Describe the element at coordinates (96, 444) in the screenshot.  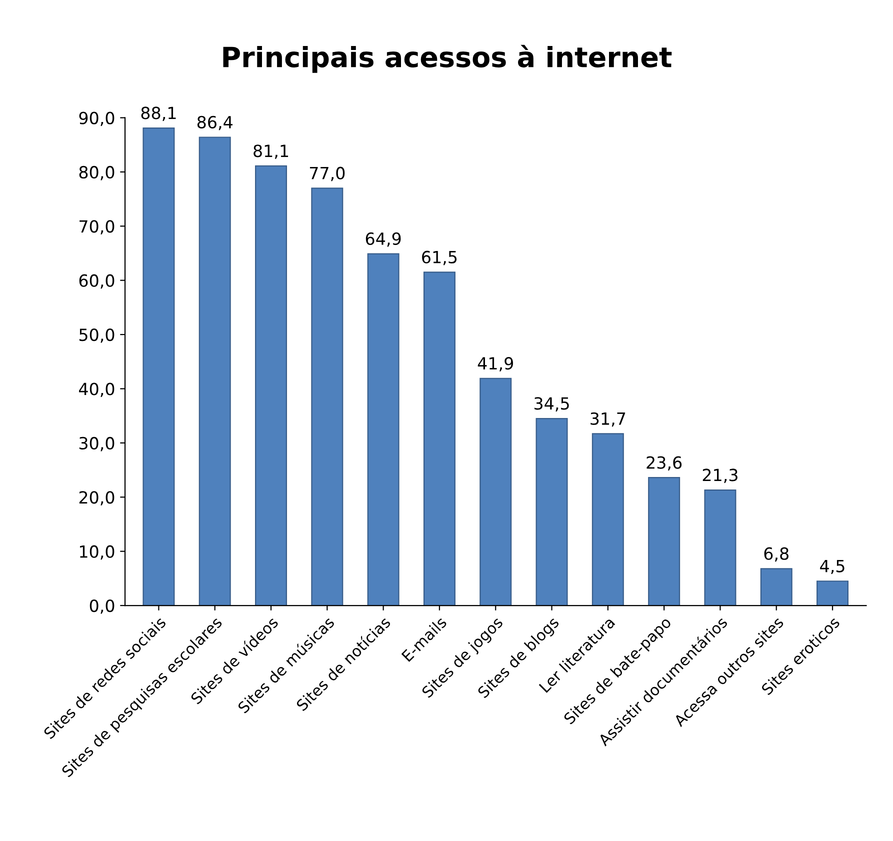
I see `y-tick-label: 30,0` at that location.